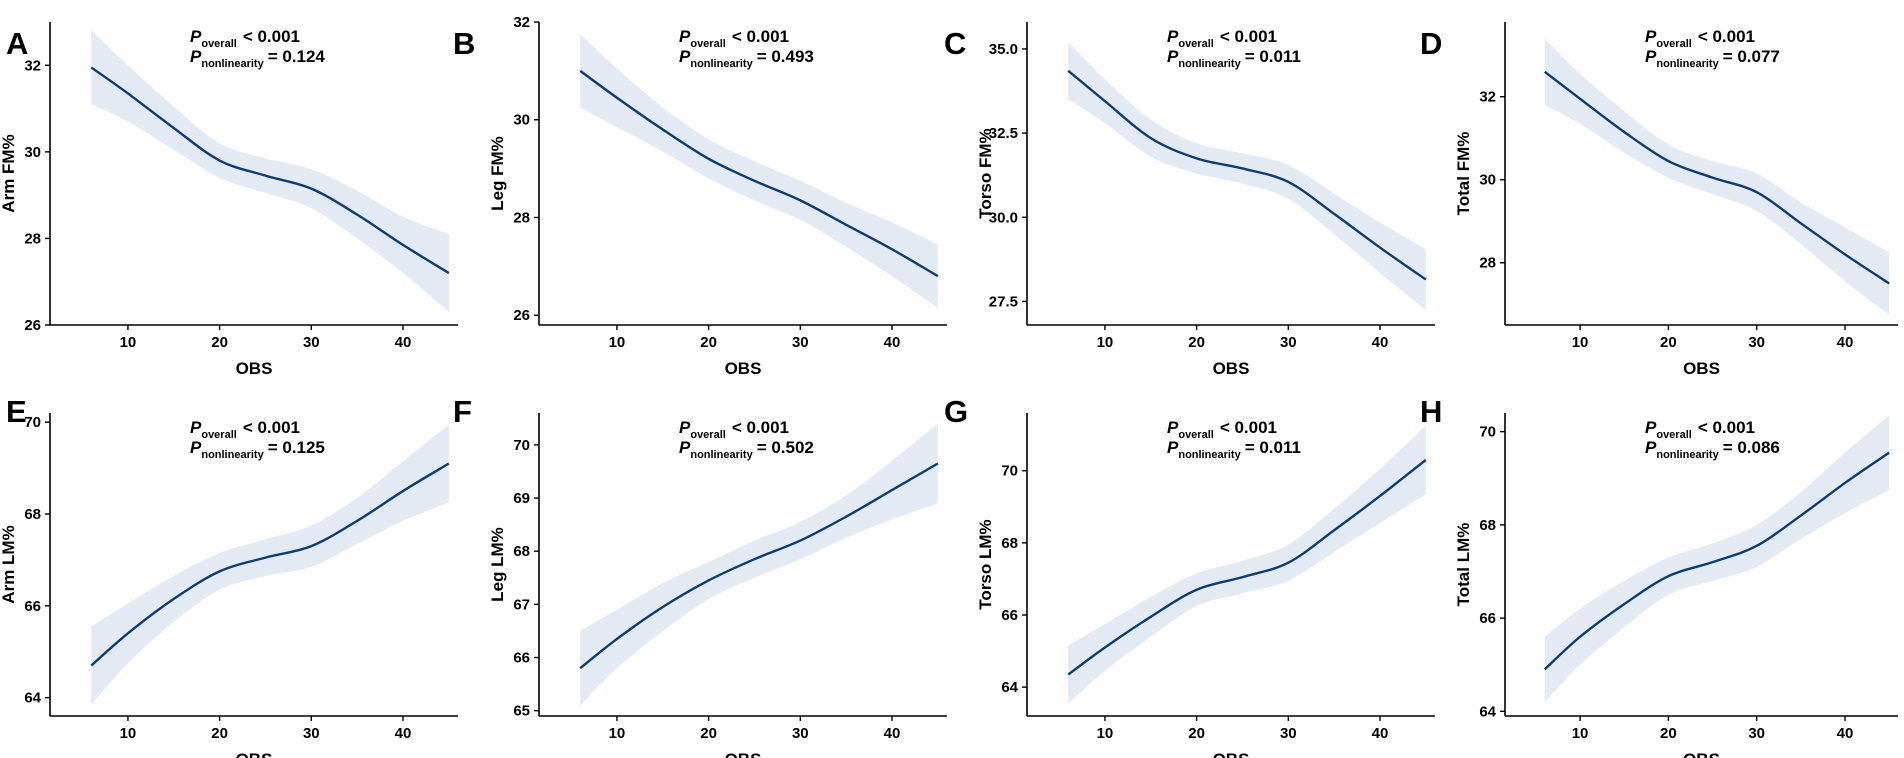  I want to click on p-nonlinearity-annotation-a: Pnonlinearity = 0.124, so click(257, 58).